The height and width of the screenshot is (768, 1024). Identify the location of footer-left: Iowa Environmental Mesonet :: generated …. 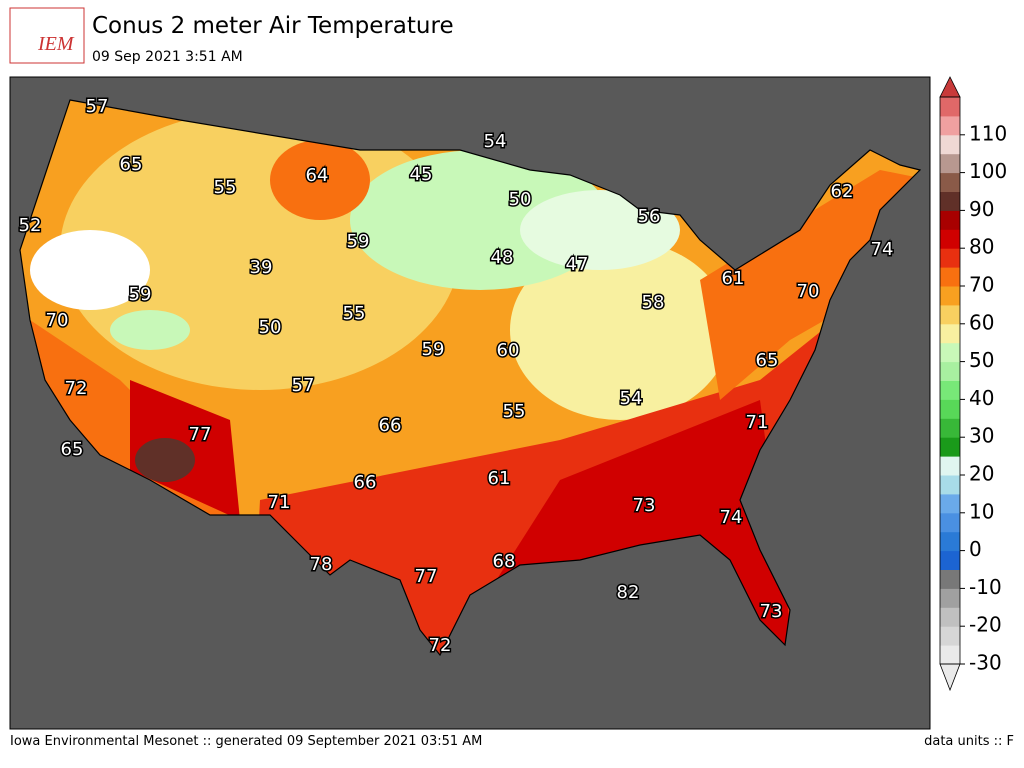
(246, 741).